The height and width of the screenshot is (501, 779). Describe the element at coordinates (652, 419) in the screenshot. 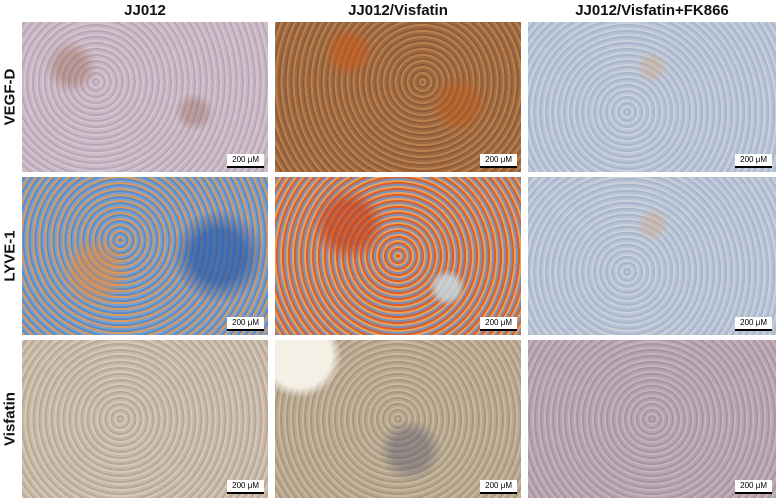

I see `micrograph-visfatin-fk866: 200 μM` at that location.